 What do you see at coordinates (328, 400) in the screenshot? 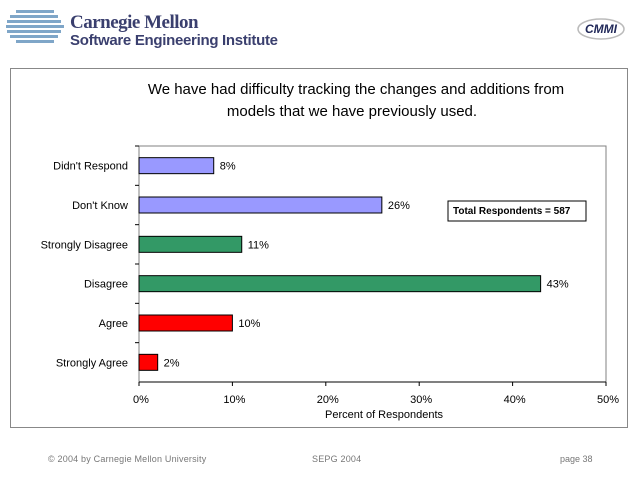
I see `x-tick-label-2: 20%` at bounding box center [328, 400].